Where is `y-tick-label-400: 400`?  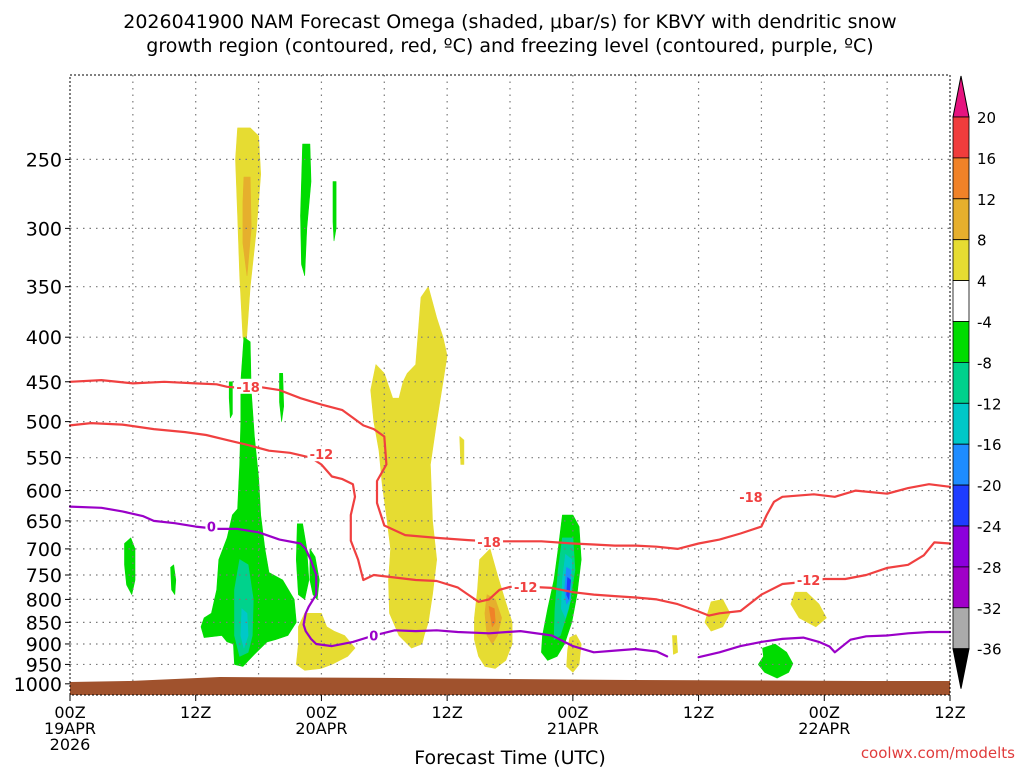
y-tick-label-400: 400 is located at coordinates (44, 338).